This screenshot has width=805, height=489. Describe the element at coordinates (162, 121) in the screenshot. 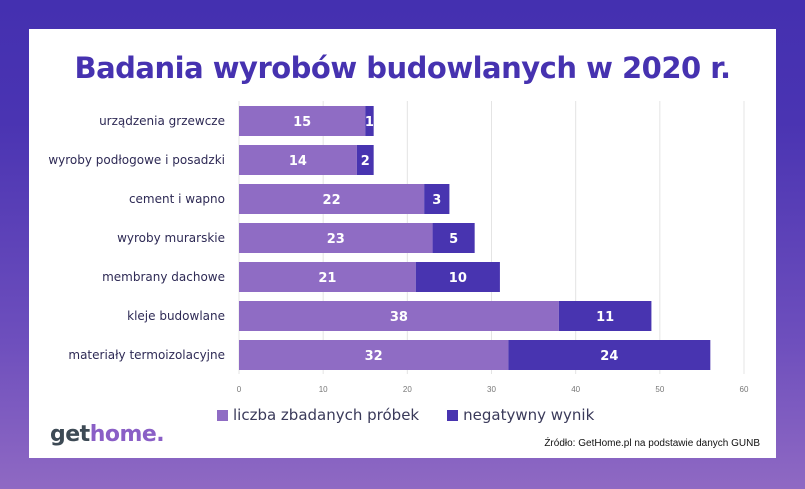

I see `category-label: urządzenia grzewcze` at that location.